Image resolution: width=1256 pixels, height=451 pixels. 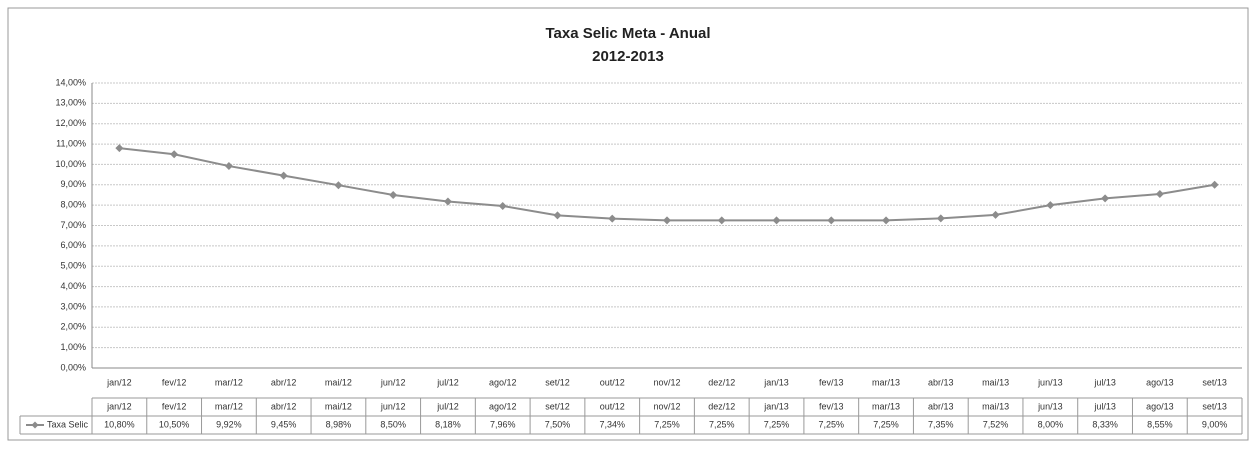 I want to click on table-header: jun/13, so click(x=1050, y=406).